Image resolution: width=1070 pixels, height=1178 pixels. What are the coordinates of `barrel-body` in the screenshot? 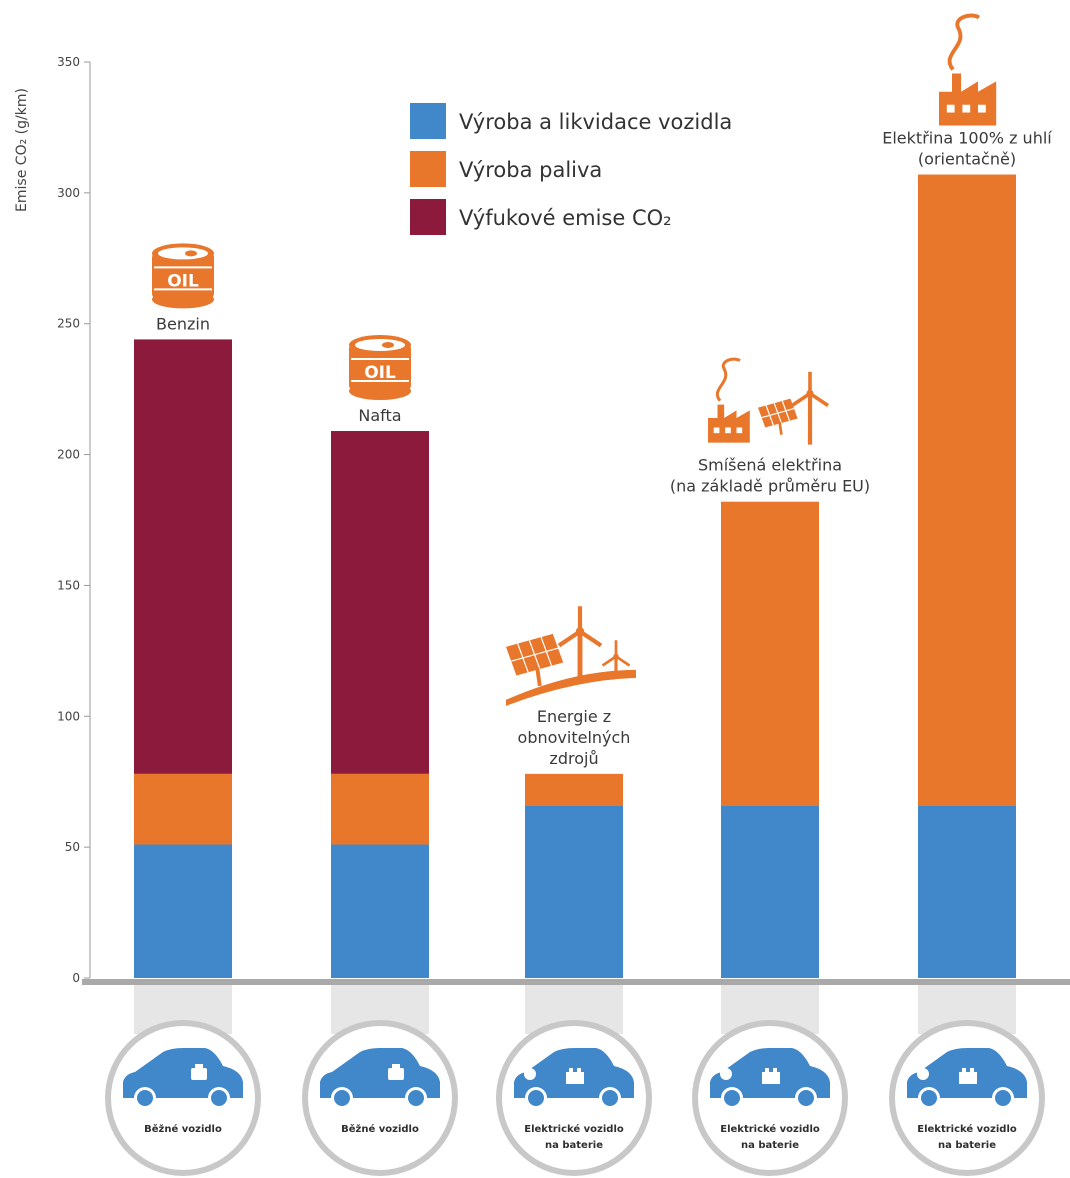 It's located at (380, 367).